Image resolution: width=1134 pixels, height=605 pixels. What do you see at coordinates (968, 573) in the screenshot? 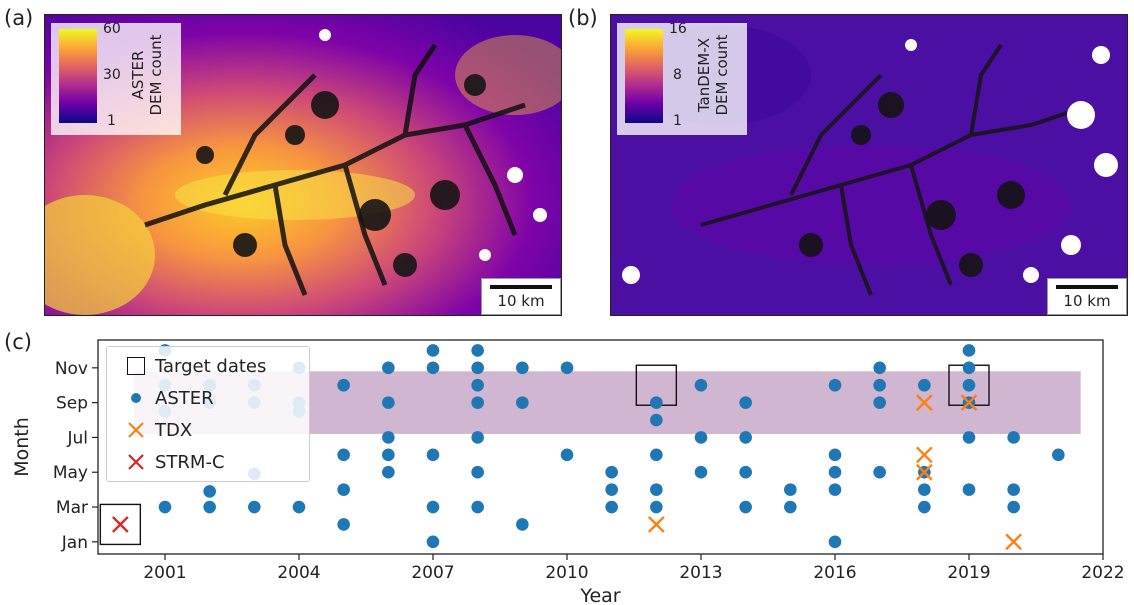
I see `x-tick-label: 2019` at bounding box center [968, 573].